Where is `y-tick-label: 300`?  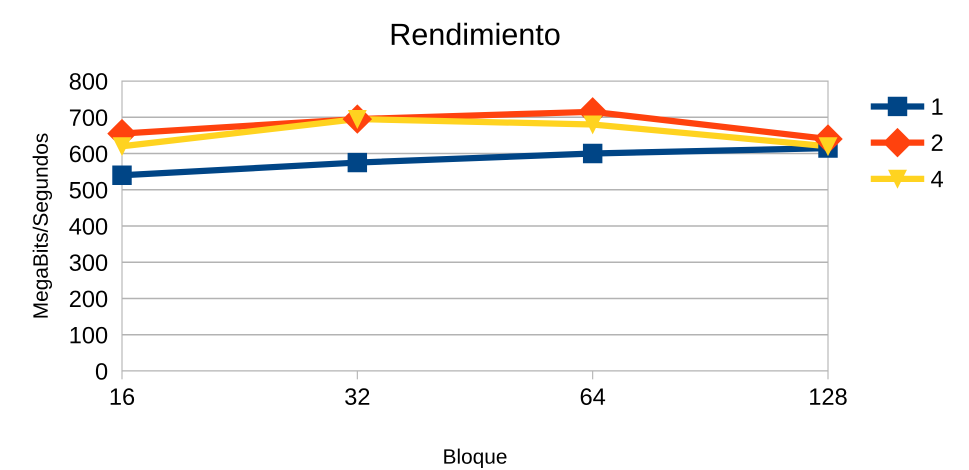 y-tick-label: 300 is located at coordinates (89, 263).